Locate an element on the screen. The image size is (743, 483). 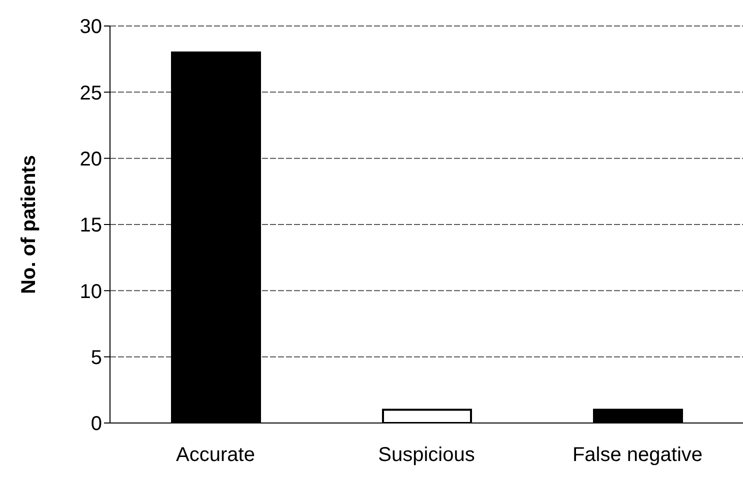
y-tick-label: 30 is located at coordinates (91, 27).